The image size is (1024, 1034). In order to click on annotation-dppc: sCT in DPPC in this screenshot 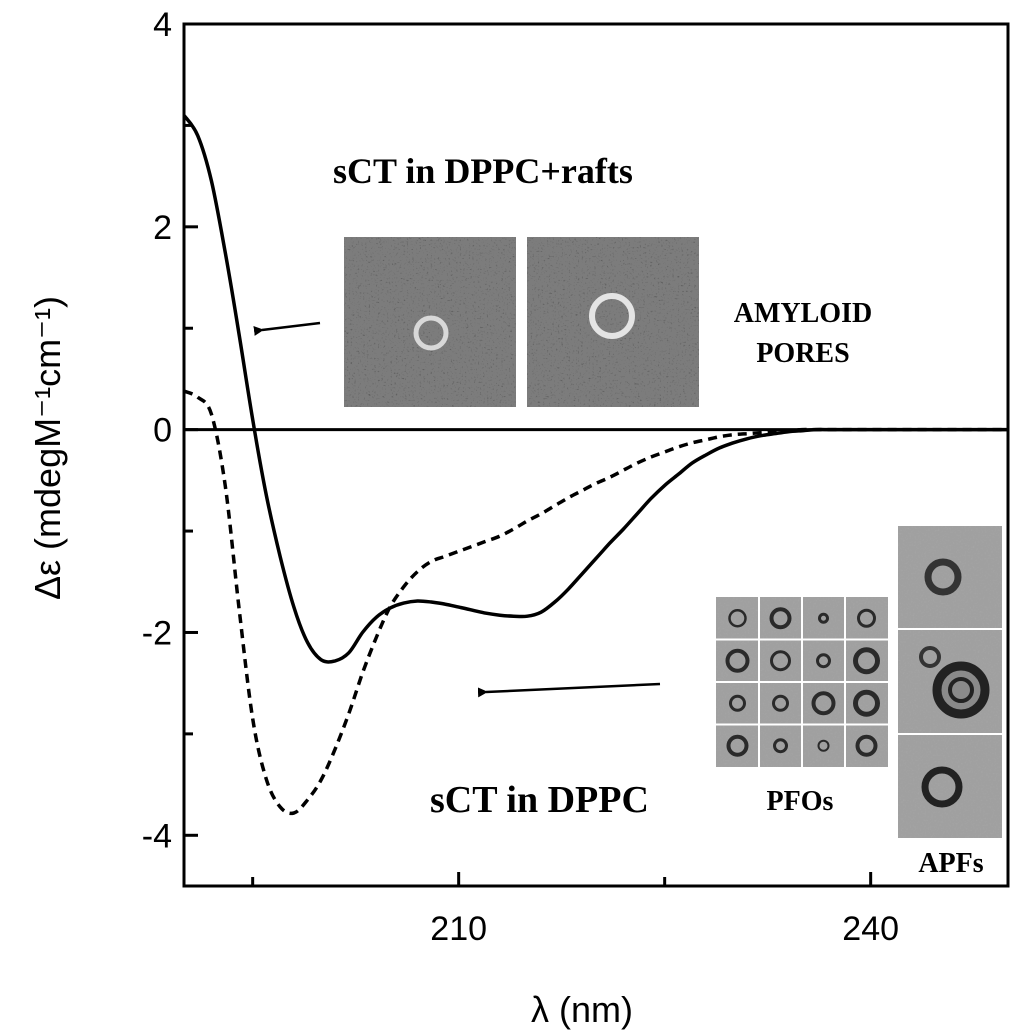, I will do `click(539, 800)`.